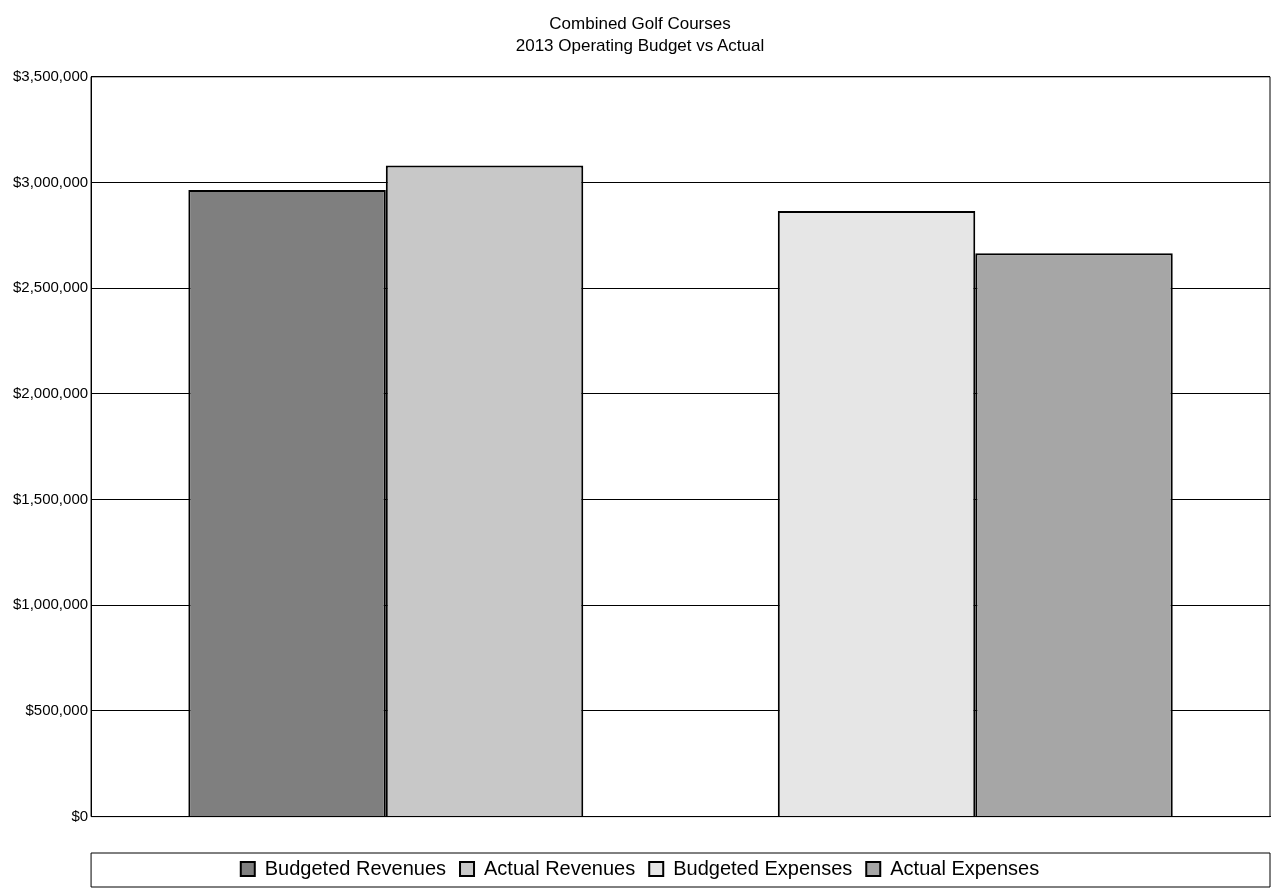 This screenshot has height=894, width=1280. Describe the element at coordinates (57, 710) in the screenshot. I see `y-tick-label: $500,000` at that location.